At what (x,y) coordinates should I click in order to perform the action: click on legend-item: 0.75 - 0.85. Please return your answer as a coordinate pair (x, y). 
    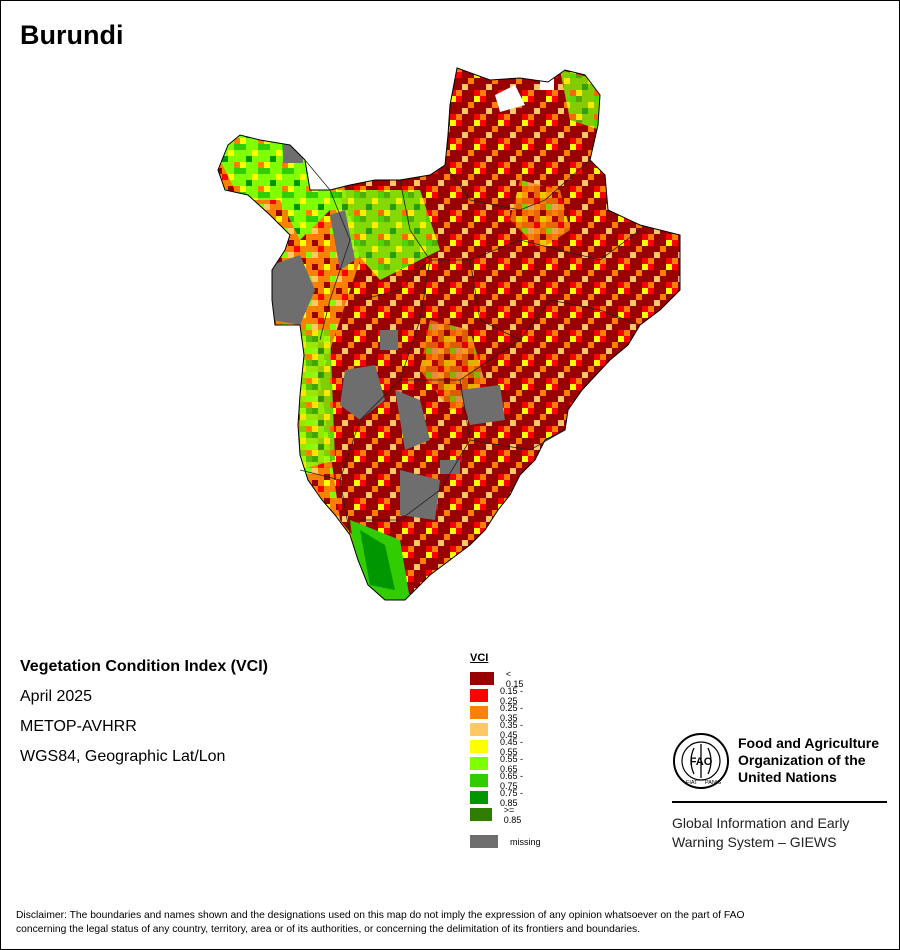
    Looking at the image, I should click on (499, 798).